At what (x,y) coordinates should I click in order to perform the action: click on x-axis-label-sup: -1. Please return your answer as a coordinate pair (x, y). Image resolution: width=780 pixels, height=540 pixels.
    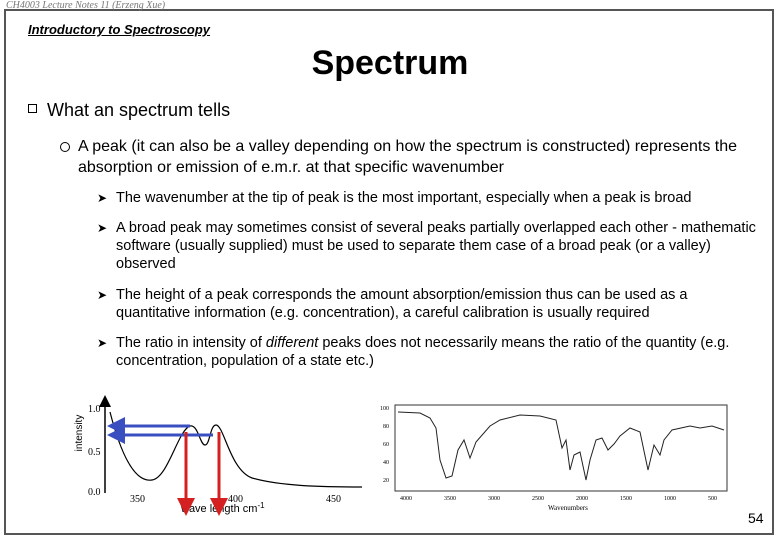
    Looking at the image, I should click on (261, 505).